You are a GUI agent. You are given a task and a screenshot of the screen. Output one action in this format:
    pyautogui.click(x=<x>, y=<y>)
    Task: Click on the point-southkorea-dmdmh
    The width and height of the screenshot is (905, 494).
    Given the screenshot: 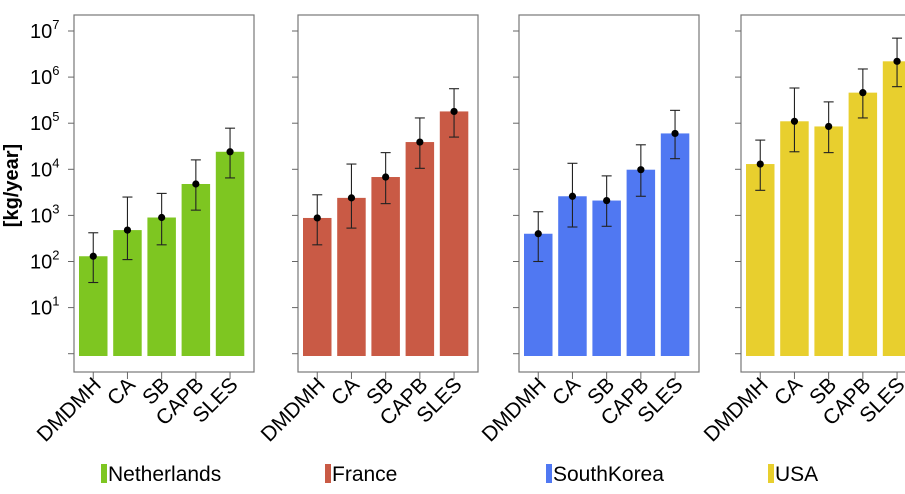 What is the action you would take?
    pyautogui.click(x=538, y=234)
    